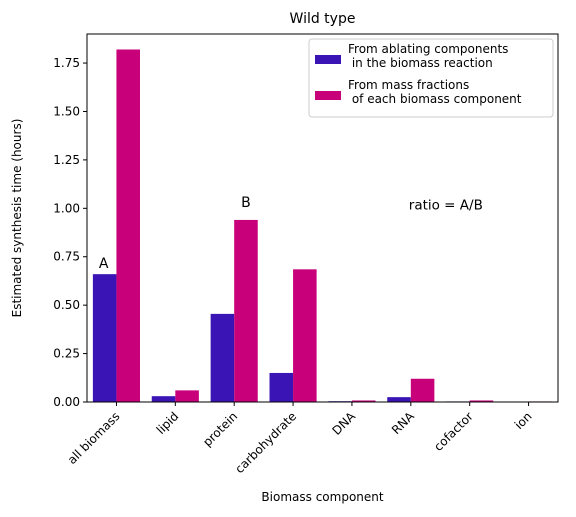  Describe the element at coordinates (453, 431) in the screenshot. I see `x-tick-label: cofactor` at that location.